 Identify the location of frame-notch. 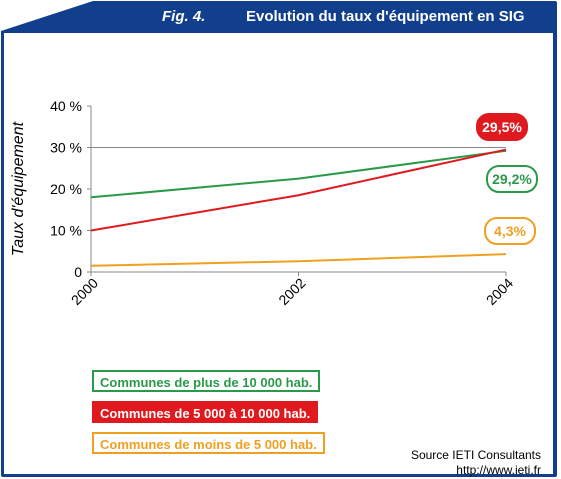
(47, 16).